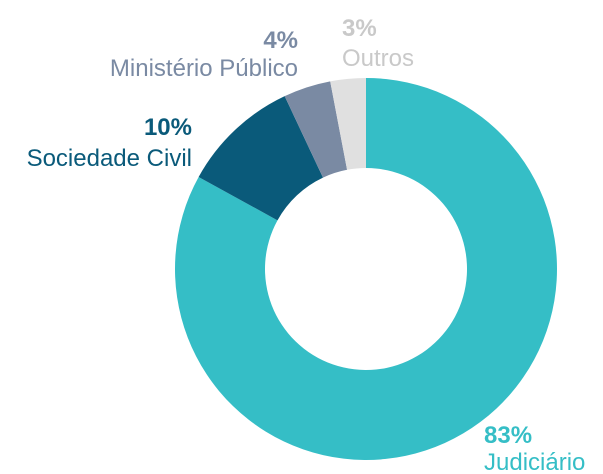 Image resolution: width=603 pixels, height=474 pixels. Describe the element at coordinates (534, 461) in the screenshot. I see `category-label: Judiciário` at that location.